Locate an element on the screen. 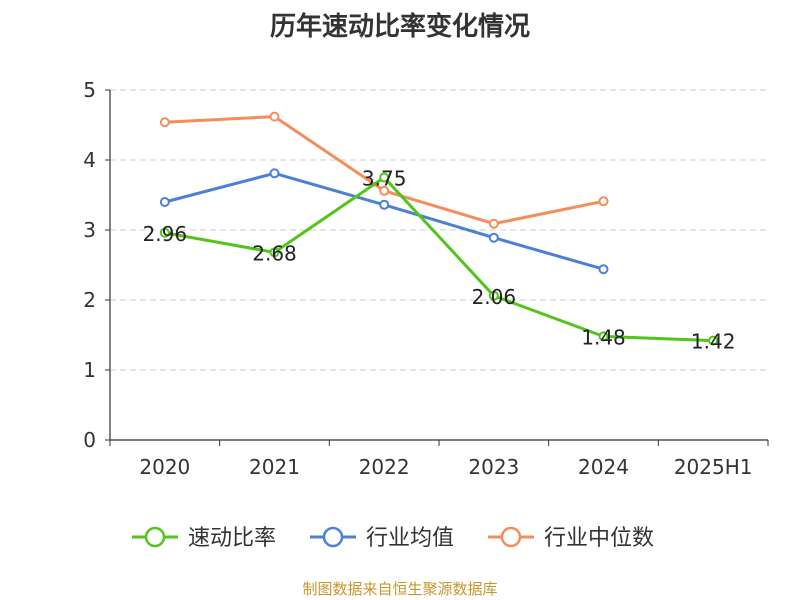  legend-label: 行业中位数 is located at coordinates (599, 538).